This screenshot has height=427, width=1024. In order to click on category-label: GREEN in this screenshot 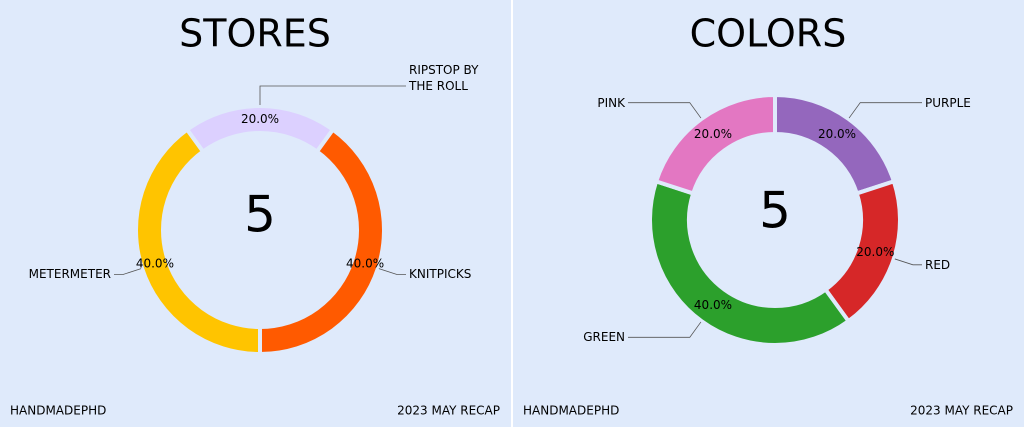, I will do `click(604, 337)`.